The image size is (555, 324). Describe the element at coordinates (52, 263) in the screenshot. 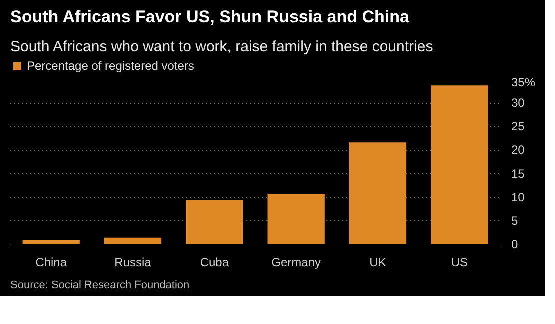

I see `x-tick-label: China` at that location.